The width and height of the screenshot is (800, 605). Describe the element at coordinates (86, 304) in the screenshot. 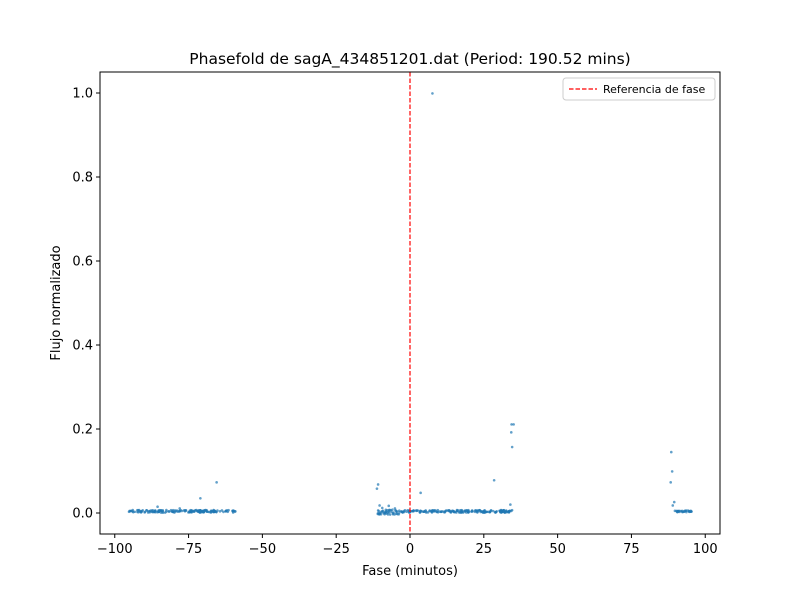

I see `y-axis: 0.0 0.2 0.4 0.6 0.8 1.0` at that location.